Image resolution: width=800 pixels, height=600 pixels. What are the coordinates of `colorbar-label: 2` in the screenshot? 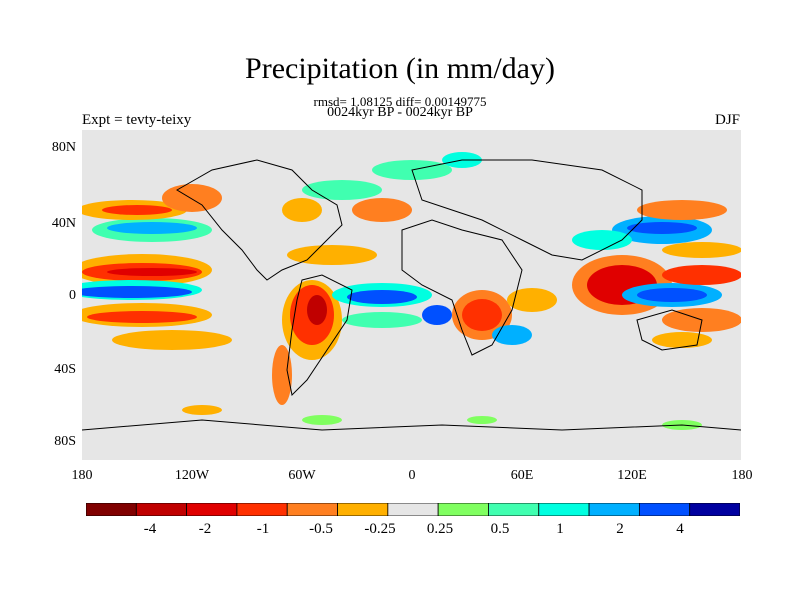 It's located at (620, 529).